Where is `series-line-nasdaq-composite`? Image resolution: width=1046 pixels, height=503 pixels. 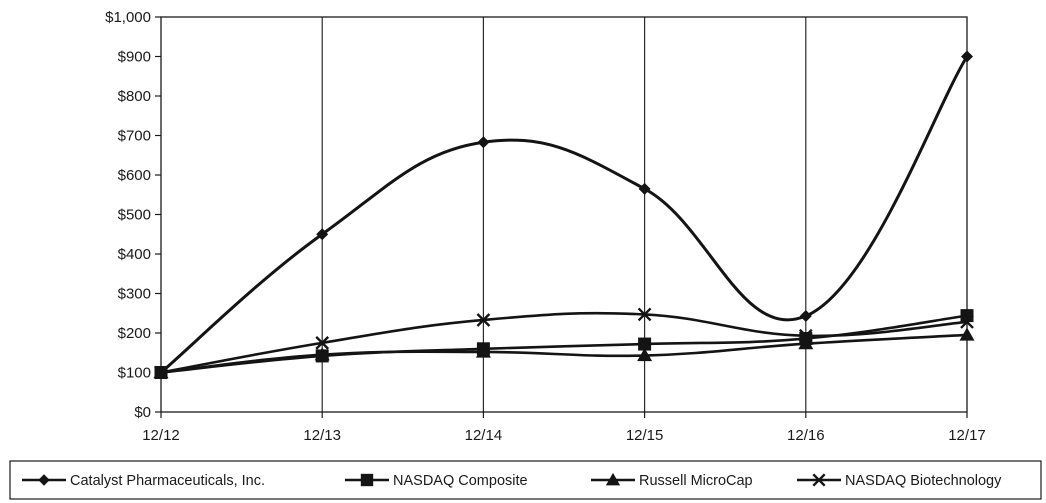 series-line-nasdaq-composite is located at coordinates (564, 344).